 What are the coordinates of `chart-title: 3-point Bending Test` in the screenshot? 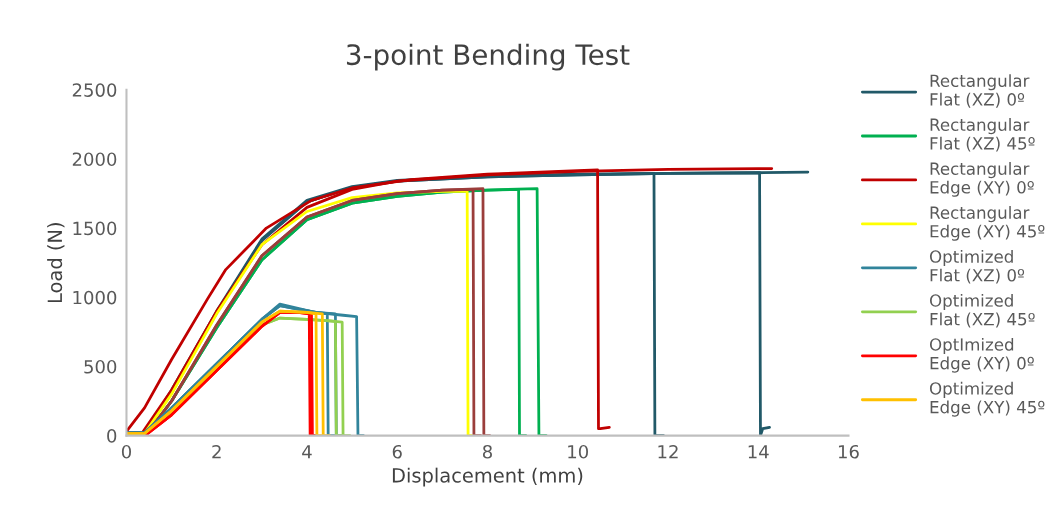 It's located at (488, 57).